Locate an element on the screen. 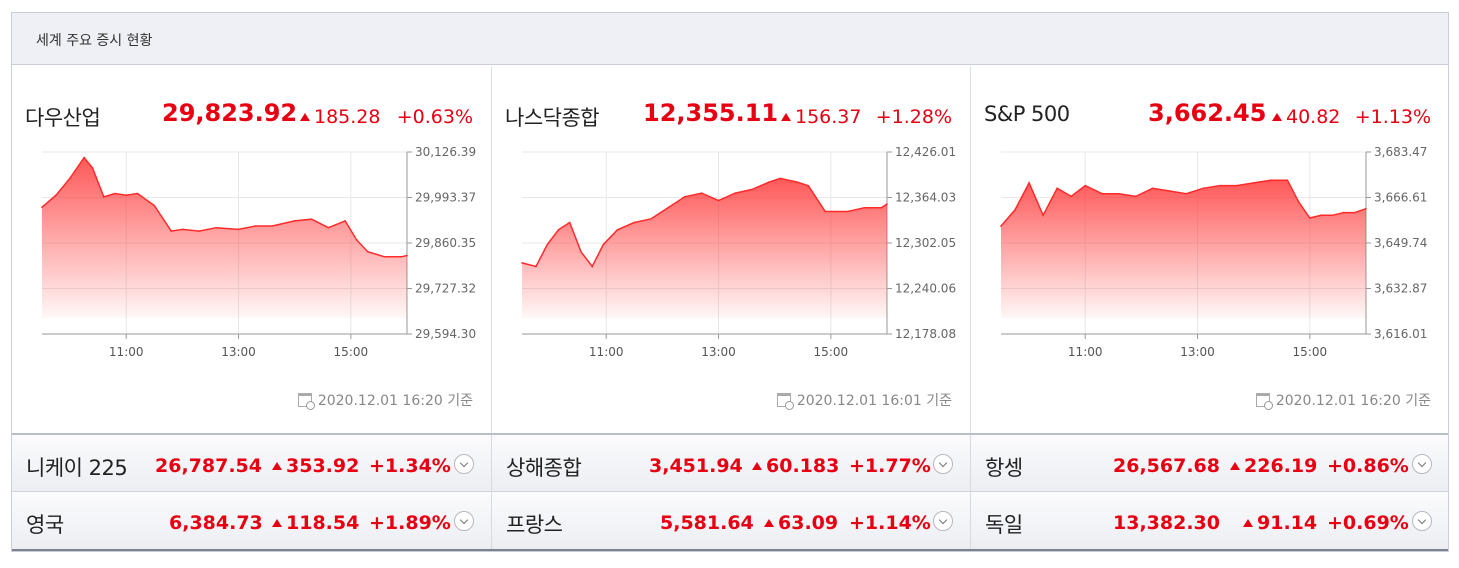  series-line is located at coordinates (224, 207).